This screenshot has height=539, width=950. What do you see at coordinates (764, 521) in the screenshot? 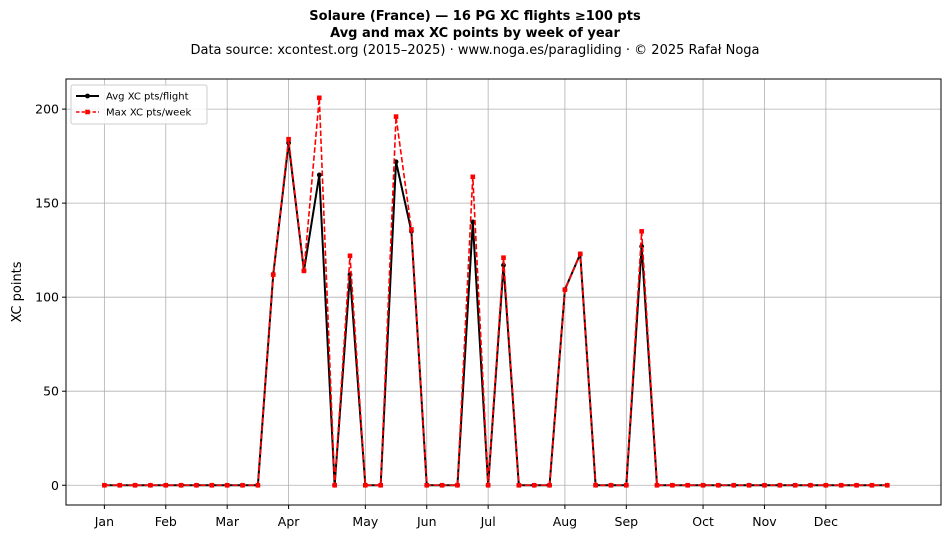
I see `x-tick-label: Nov` at bounding box center [764, 521].